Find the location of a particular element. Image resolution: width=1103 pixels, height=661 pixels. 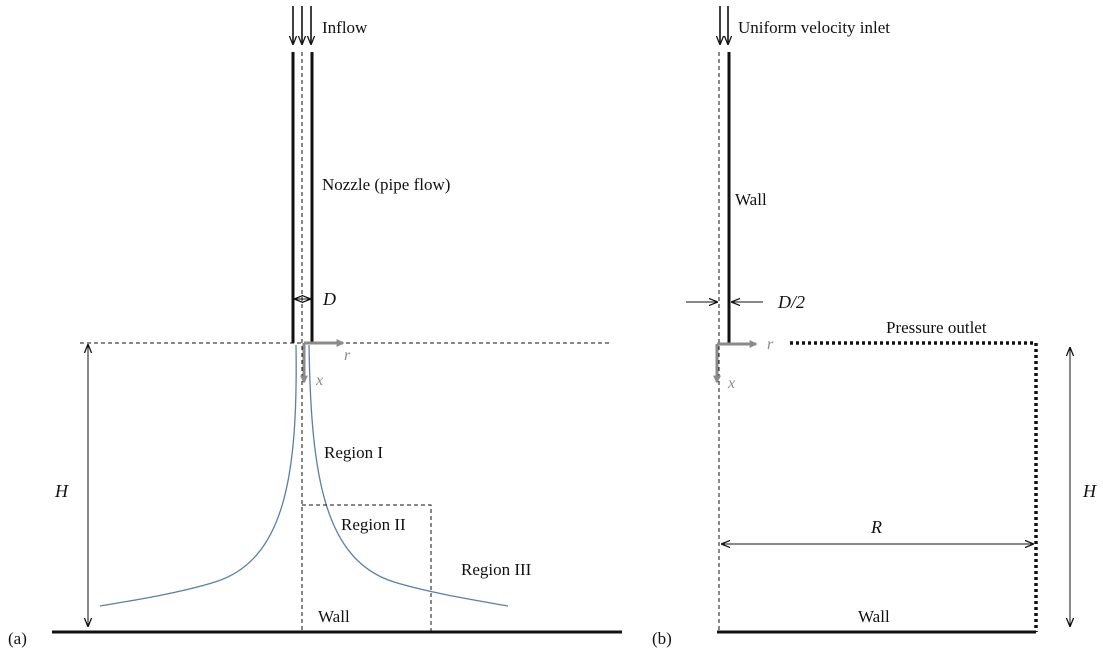

diameter-label: D is located at coordinates (329, 299).